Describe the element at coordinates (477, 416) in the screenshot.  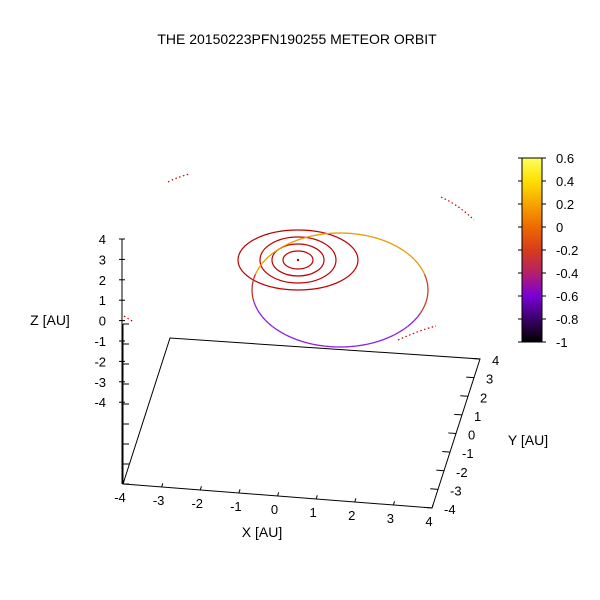
I see `y-tick-label: 1` at that location.